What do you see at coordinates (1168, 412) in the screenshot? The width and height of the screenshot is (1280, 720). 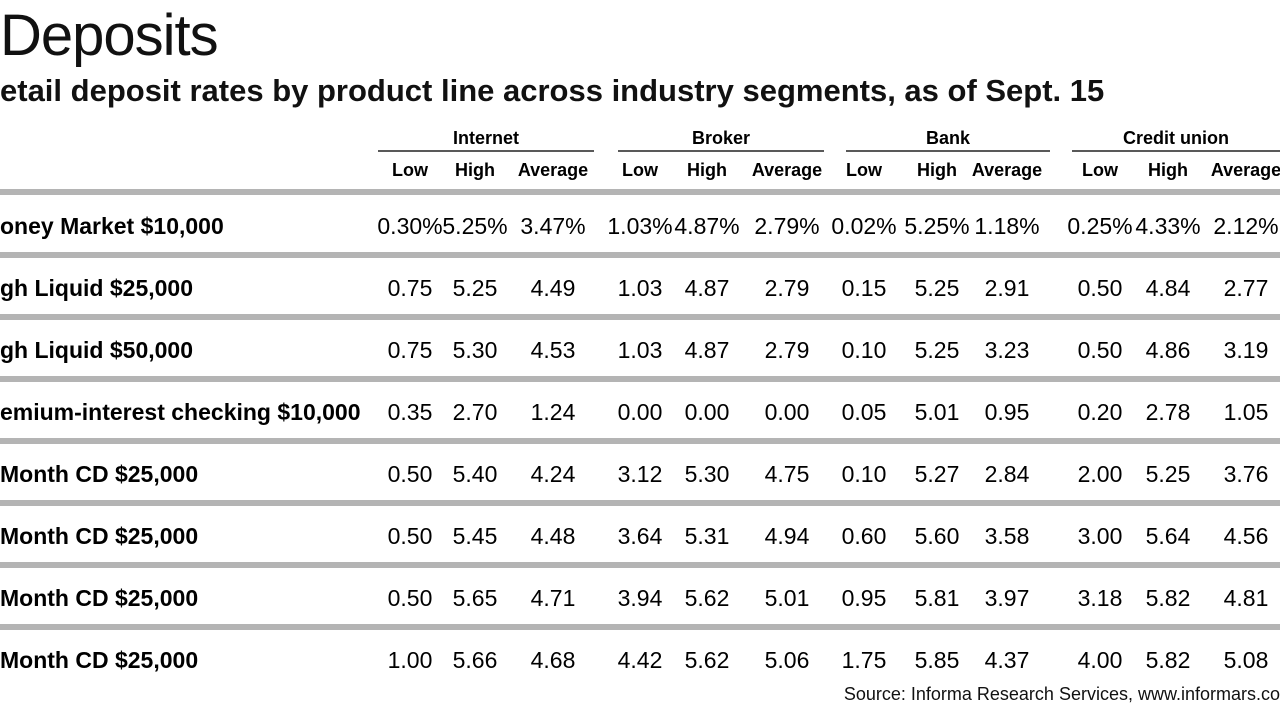 I see `table-cell: 2.78` at bounding box center [1168, 412].